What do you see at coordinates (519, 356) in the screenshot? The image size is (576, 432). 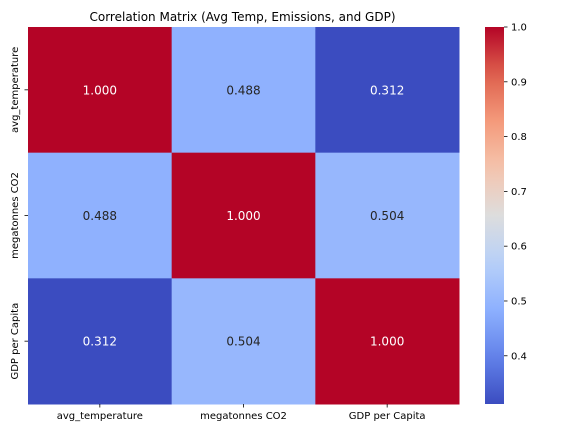 I see `colorbar-tick-label: 0.4` at bounding box center [519, 356].